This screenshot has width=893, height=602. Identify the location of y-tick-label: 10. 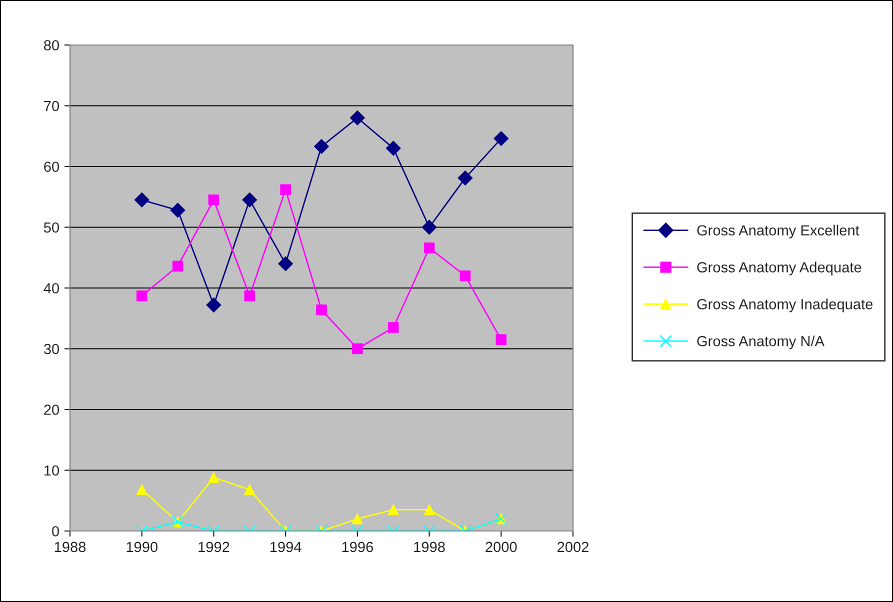
(52, 470).